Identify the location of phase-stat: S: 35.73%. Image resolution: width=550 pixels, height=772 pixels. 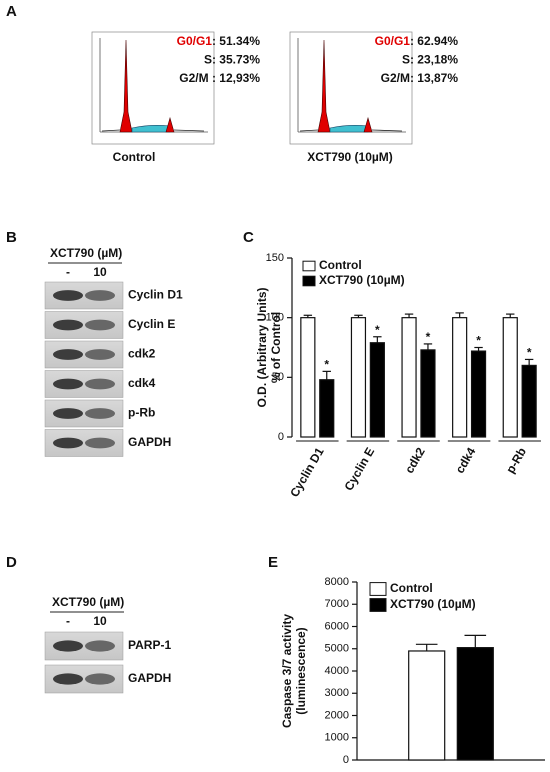
(232, 60).